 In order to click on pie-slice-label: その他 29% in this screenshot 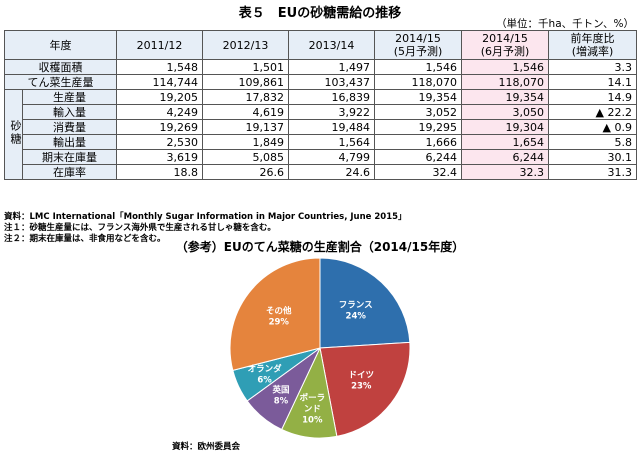, I will do `click(279, 317)`.